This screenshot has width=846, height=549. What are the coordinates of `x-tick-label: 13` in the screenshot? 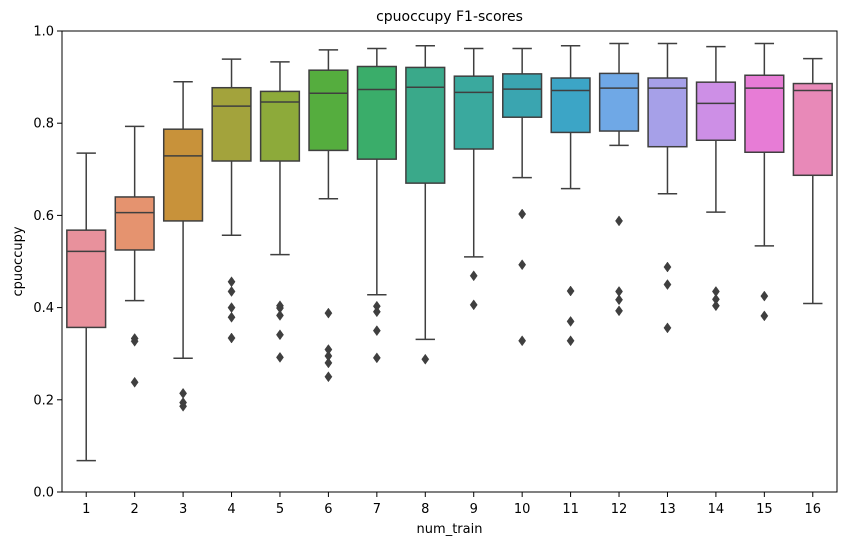 It's located at (667, 509).